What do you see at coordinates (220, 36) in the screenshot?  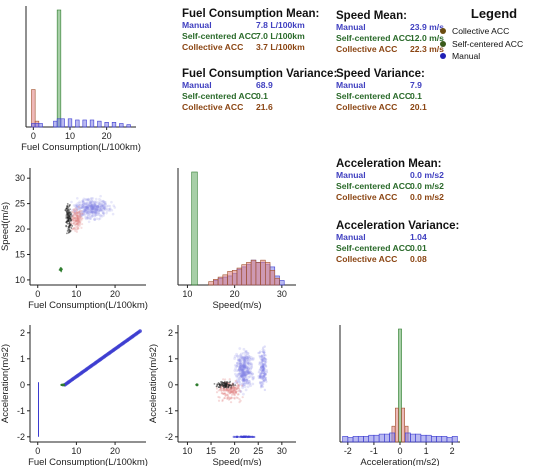 I see `fuel-mean-self-label: Self-centered ACC` at bounding box center [220, 36].